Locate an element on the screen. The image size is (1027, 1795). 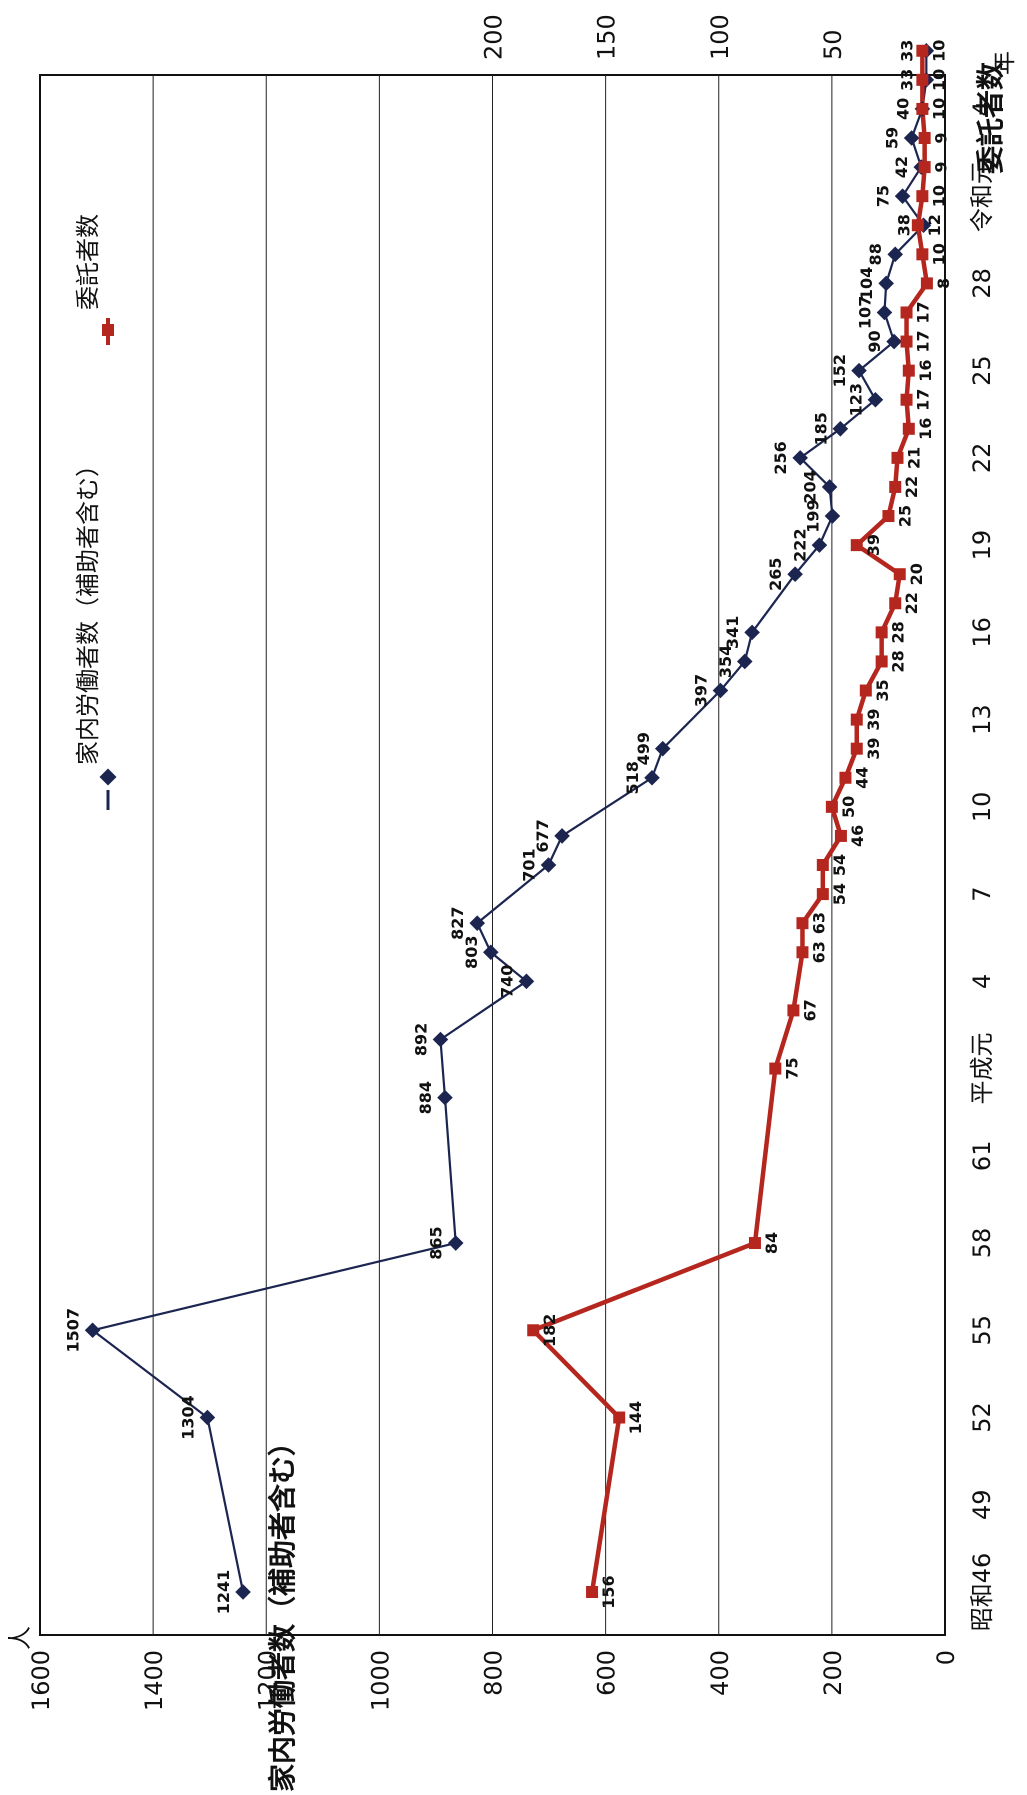
workers-data-label: 265 is located at coordinates (775, 573).